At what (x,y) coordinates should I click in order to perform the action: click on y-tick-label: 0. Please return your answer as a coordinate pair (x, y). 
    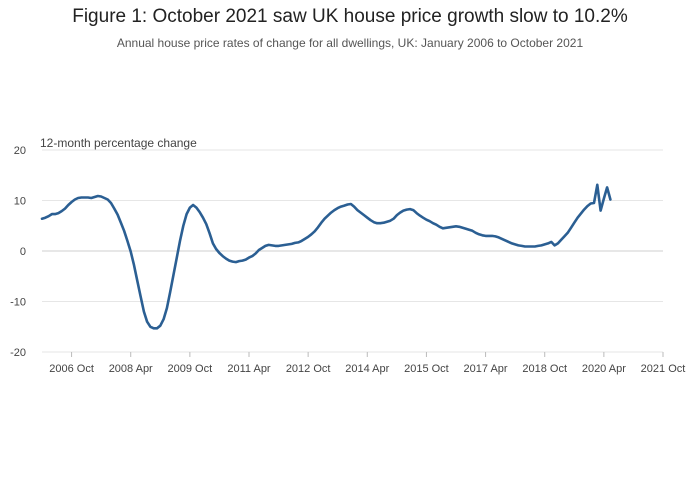
    Looking at the image, I should click on (23, 252).